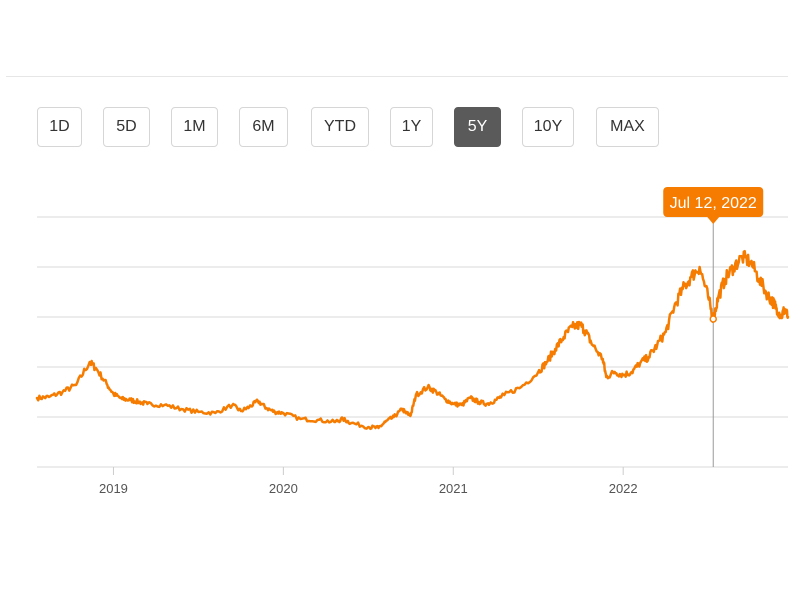  Describe the element at coordinates (368, 481) in the screenshot. I see `x-axis-ticks: 2019 2020 2021 2022` at that location.